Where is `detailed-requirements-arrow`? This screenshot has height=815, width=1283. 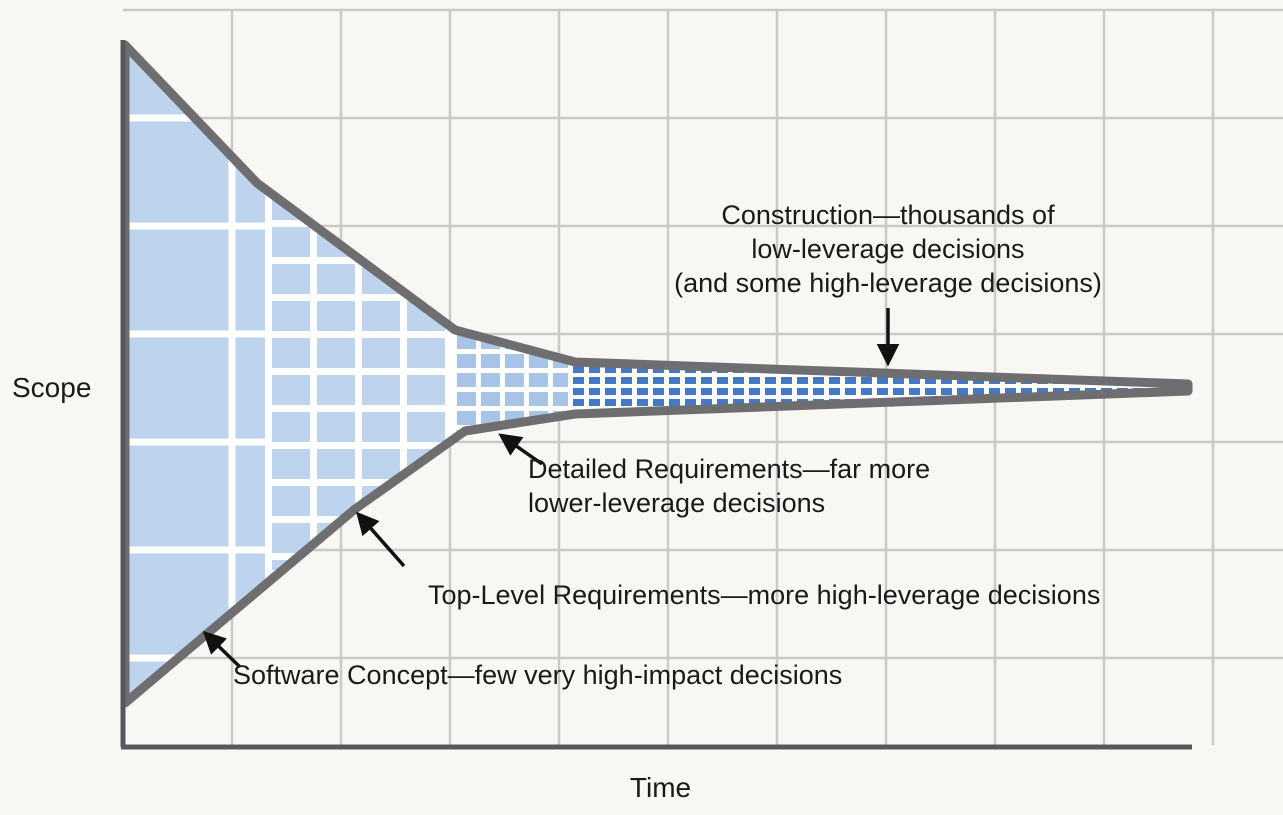
detailed-requirements-arrow is located at coordinates (521, 449).